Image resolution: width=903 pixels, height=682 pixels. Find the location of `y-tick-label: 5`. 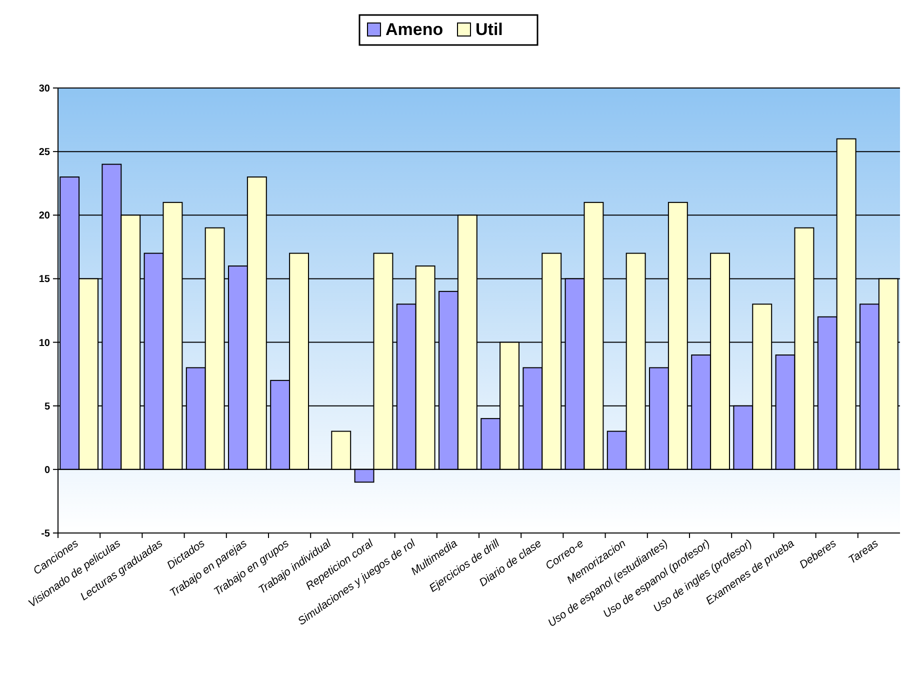

y-tick-label: 5 is located at coordinates (47, 406).